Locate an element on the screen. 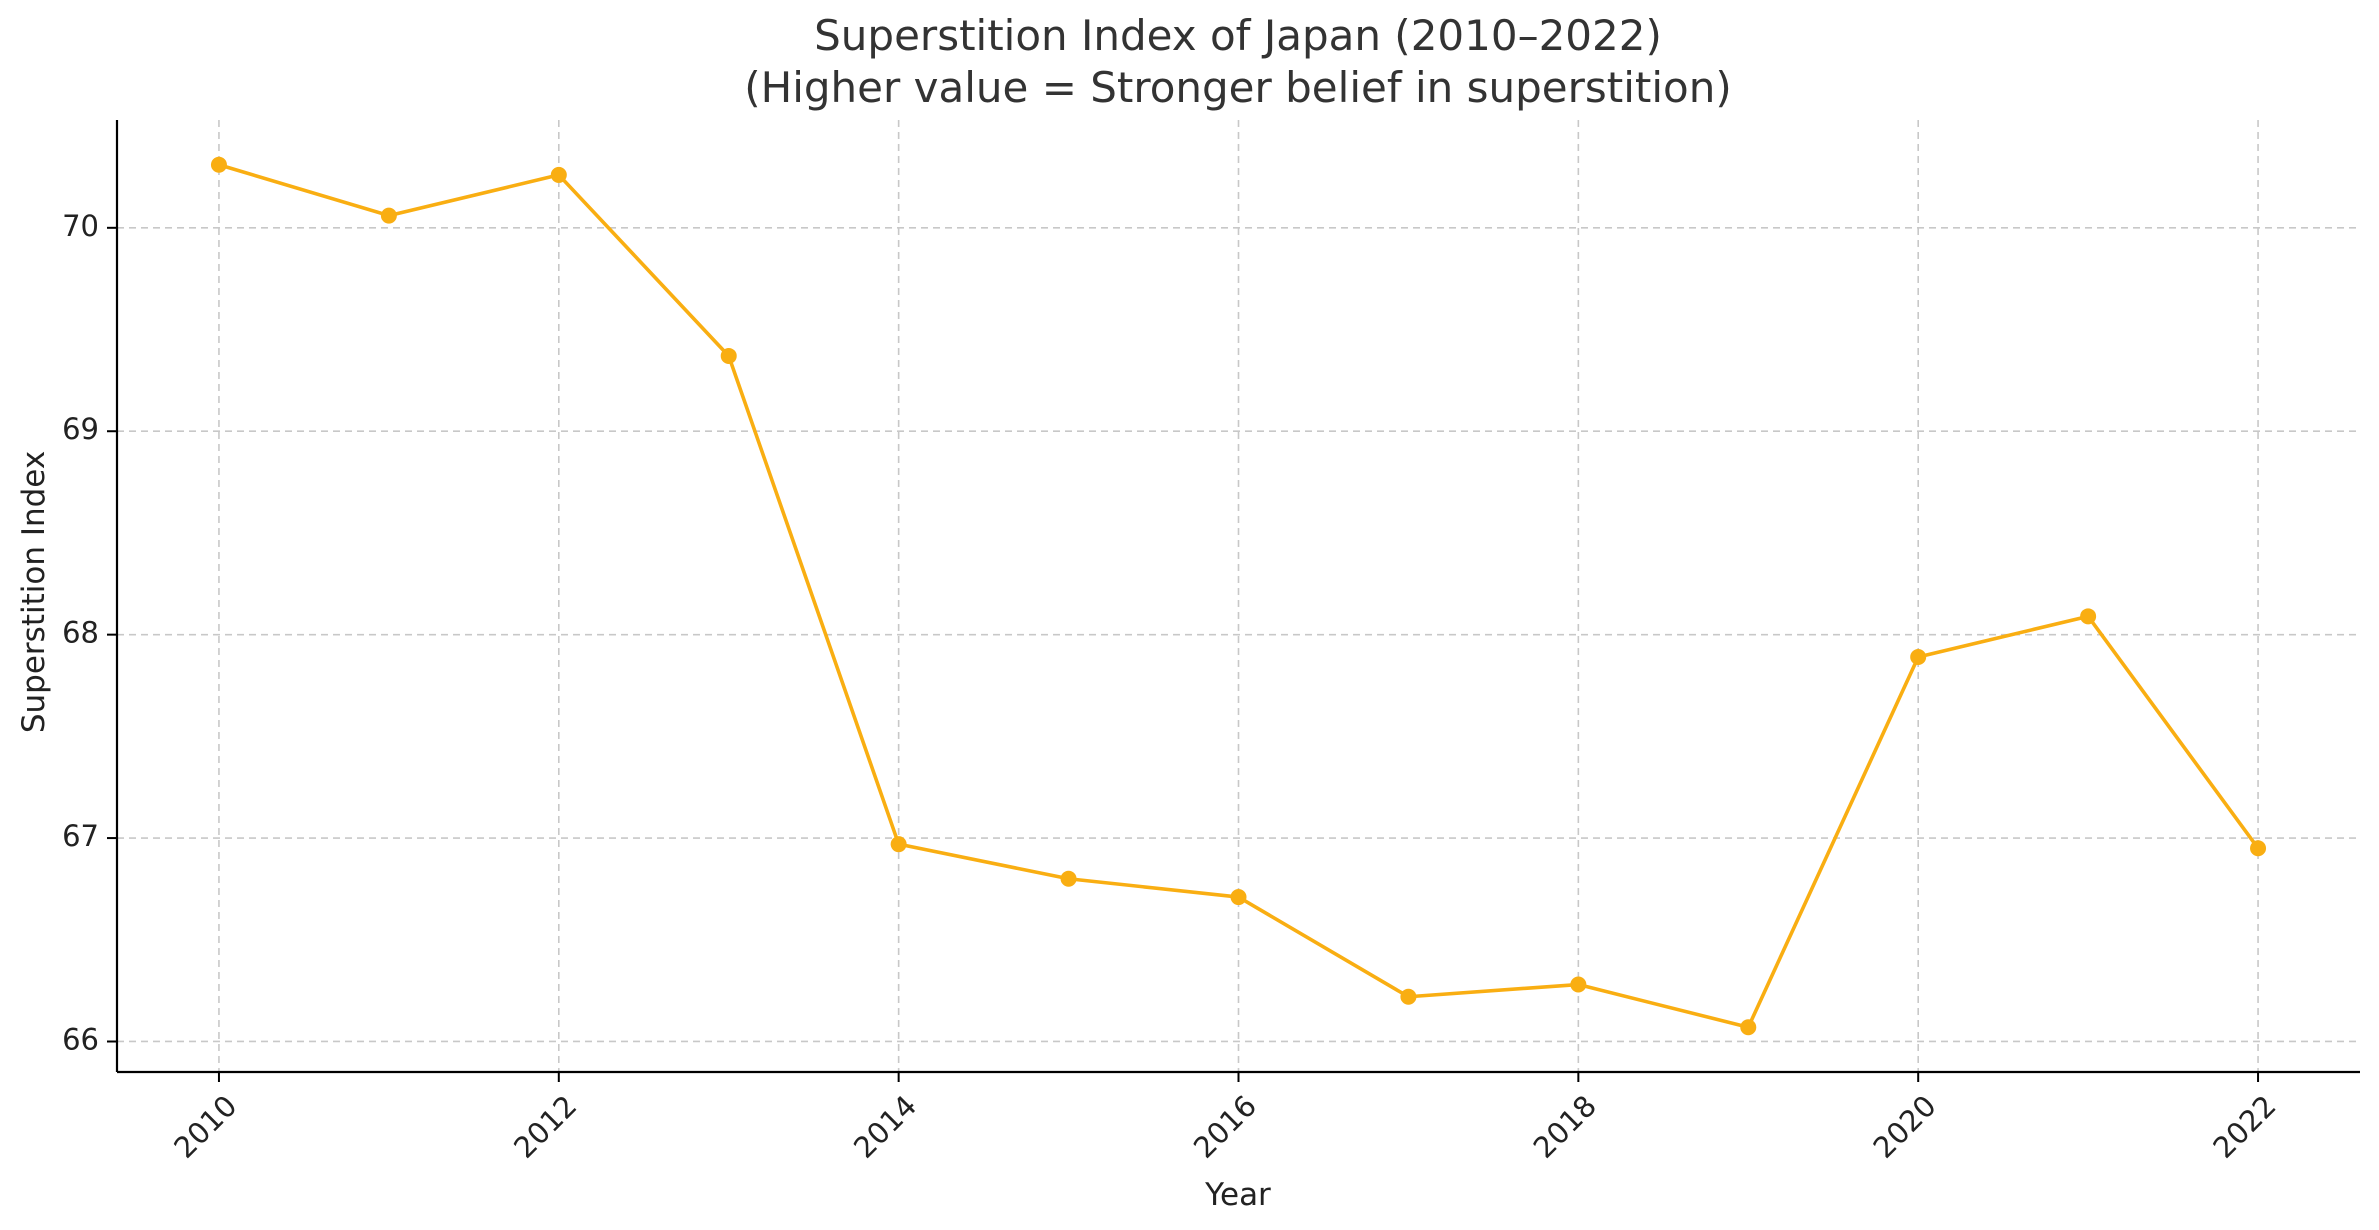 This screenshot has height=1230, width=2379. y-tick-label: 68 is located at coordinates (80, 633).